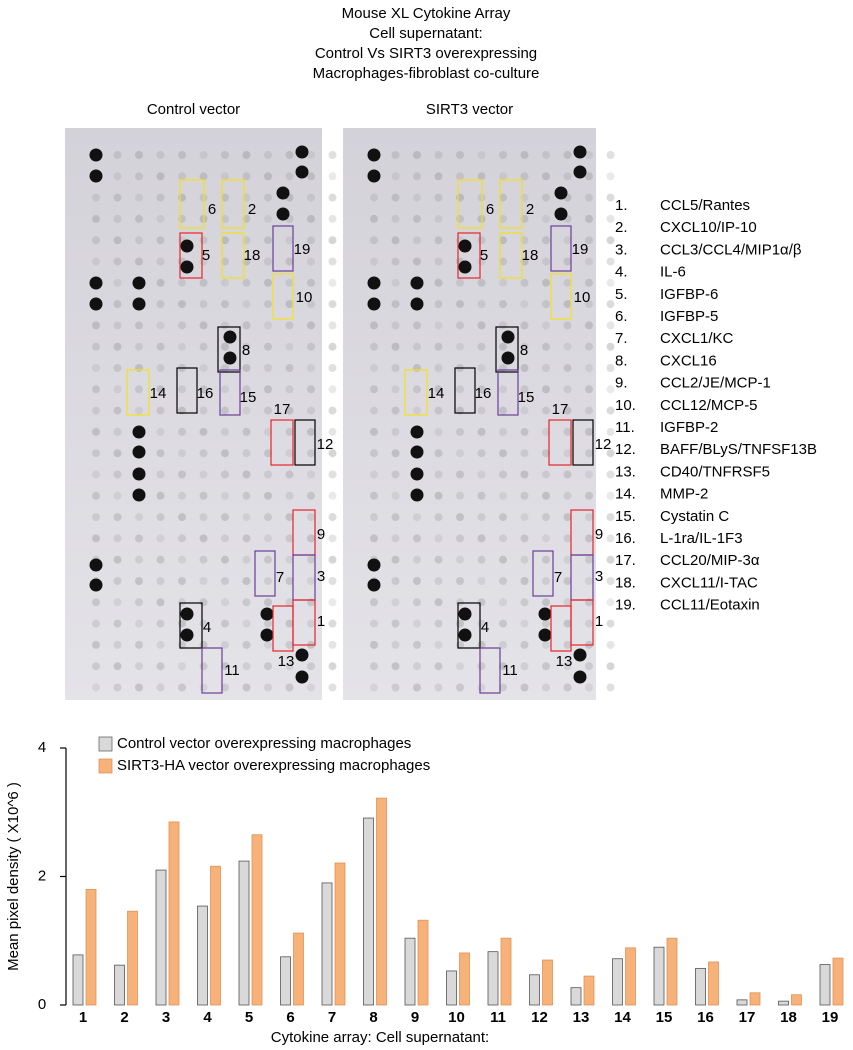 This screenshot has height=1050, width=853. What do you see at coordinates (581, 1017) in the screenshot?
I see `x-tick-label: 13` at bounding box center [581, 1017].